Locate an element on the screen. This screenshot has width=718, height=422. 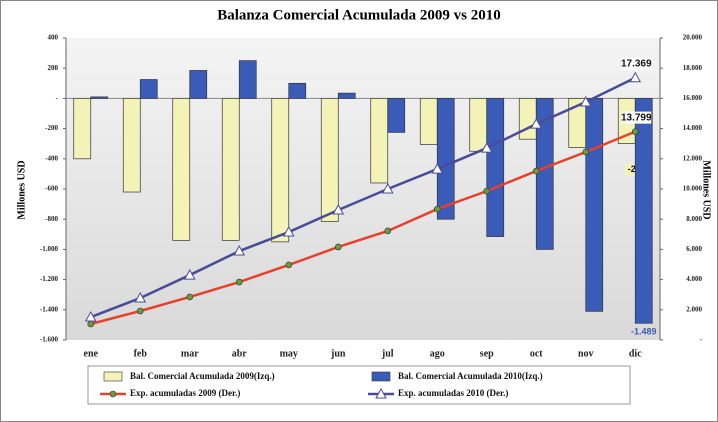
x-tick-label: nov is located at coordinates (586, 353).